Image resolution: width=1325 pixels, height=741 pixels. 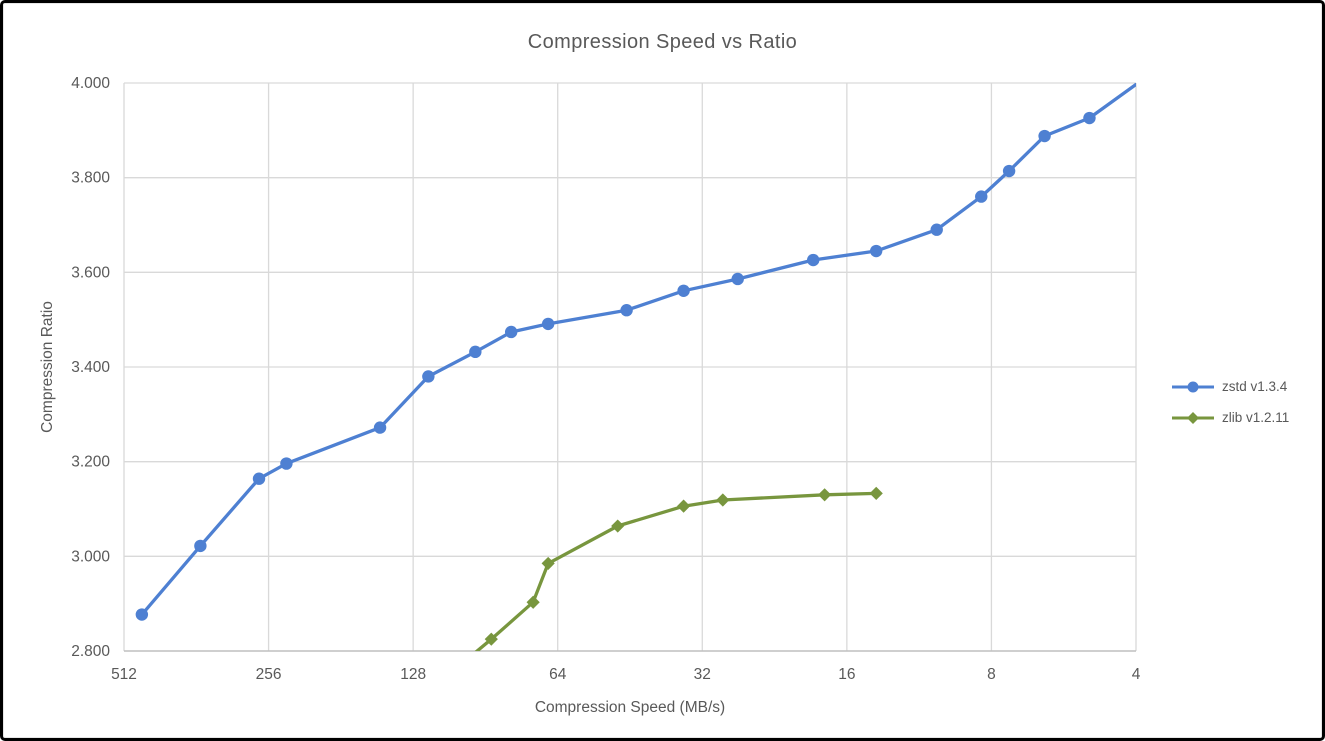 I want to click on y-tick-label: 3.800, so click(x=90, y=178).